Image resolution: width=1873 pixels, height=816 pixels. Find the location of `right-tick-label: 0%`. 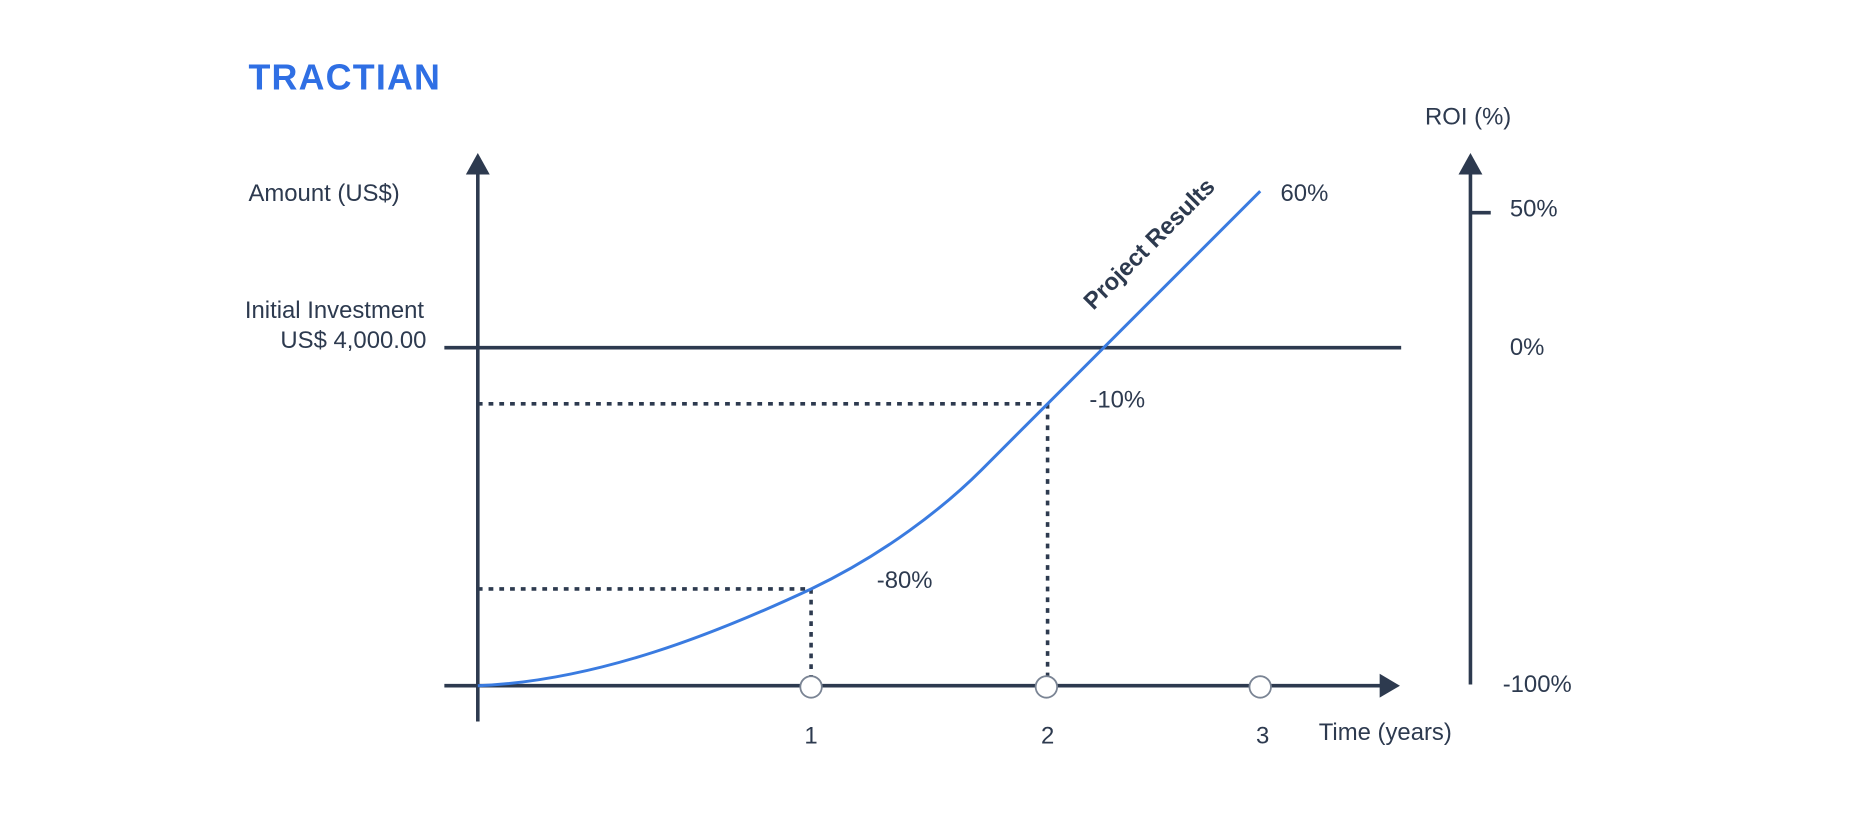

right-tick-label: 0% is located at coordinates (1527, 347).